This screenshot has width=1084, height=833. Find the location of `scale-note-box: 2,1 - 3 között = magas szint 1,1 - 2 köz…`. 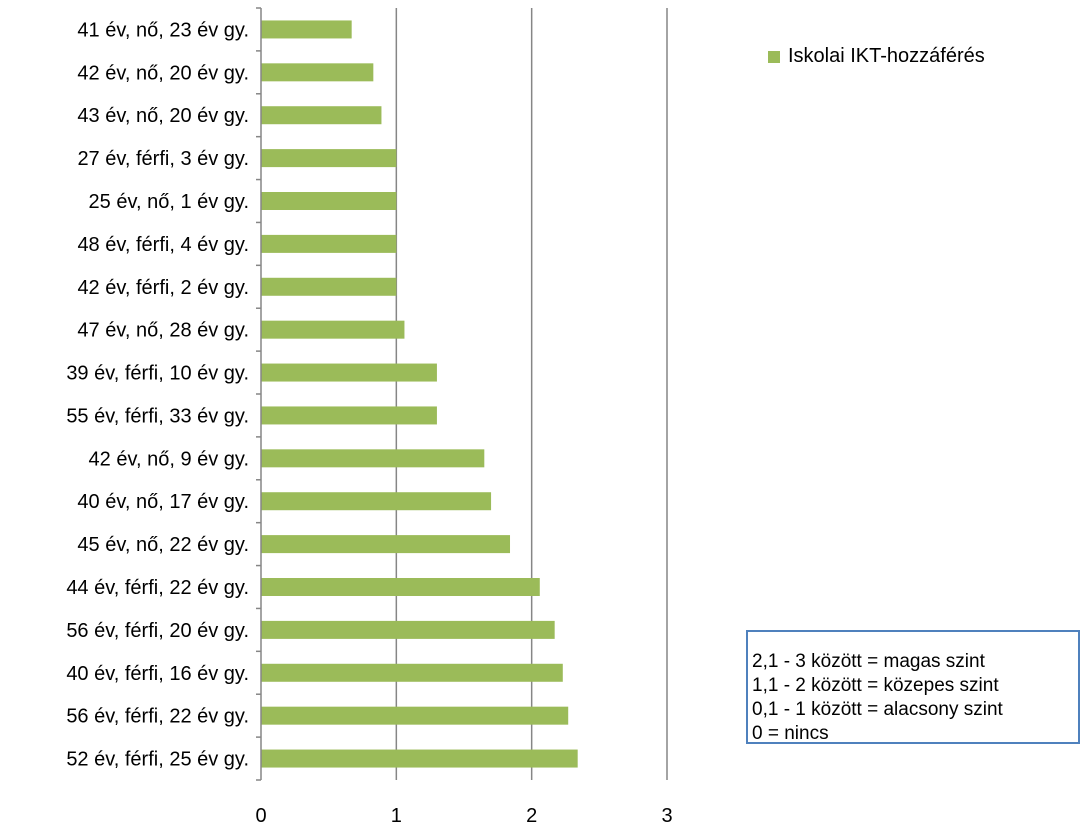

scale-note-box: 2,1 - 3 között = magas szint 1,1 - 2 köz… is located at coordinates (913, 687).